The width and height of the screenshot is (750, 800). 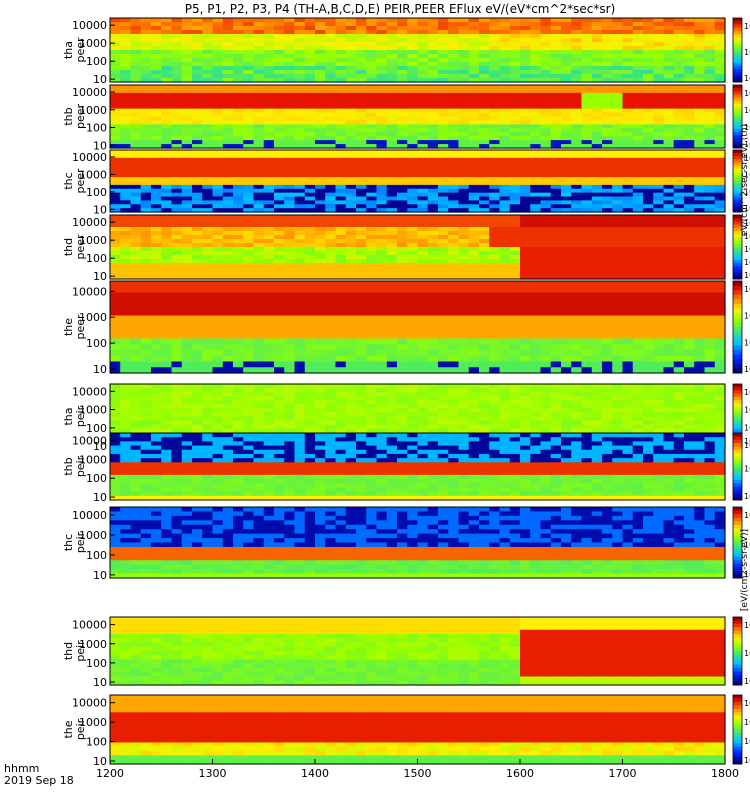 What do you see at coordinates (737, 55) in the screenshot?
I see `colorbar-swatch` at bounding box center [737, 55].